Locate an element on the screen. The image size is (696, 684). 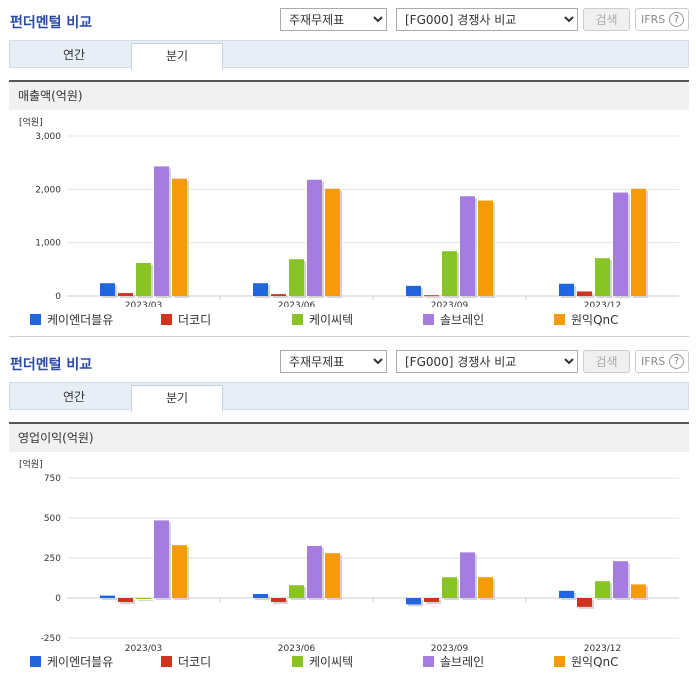
y-tick-label: 3,000 is located at coordinates (48, 137).